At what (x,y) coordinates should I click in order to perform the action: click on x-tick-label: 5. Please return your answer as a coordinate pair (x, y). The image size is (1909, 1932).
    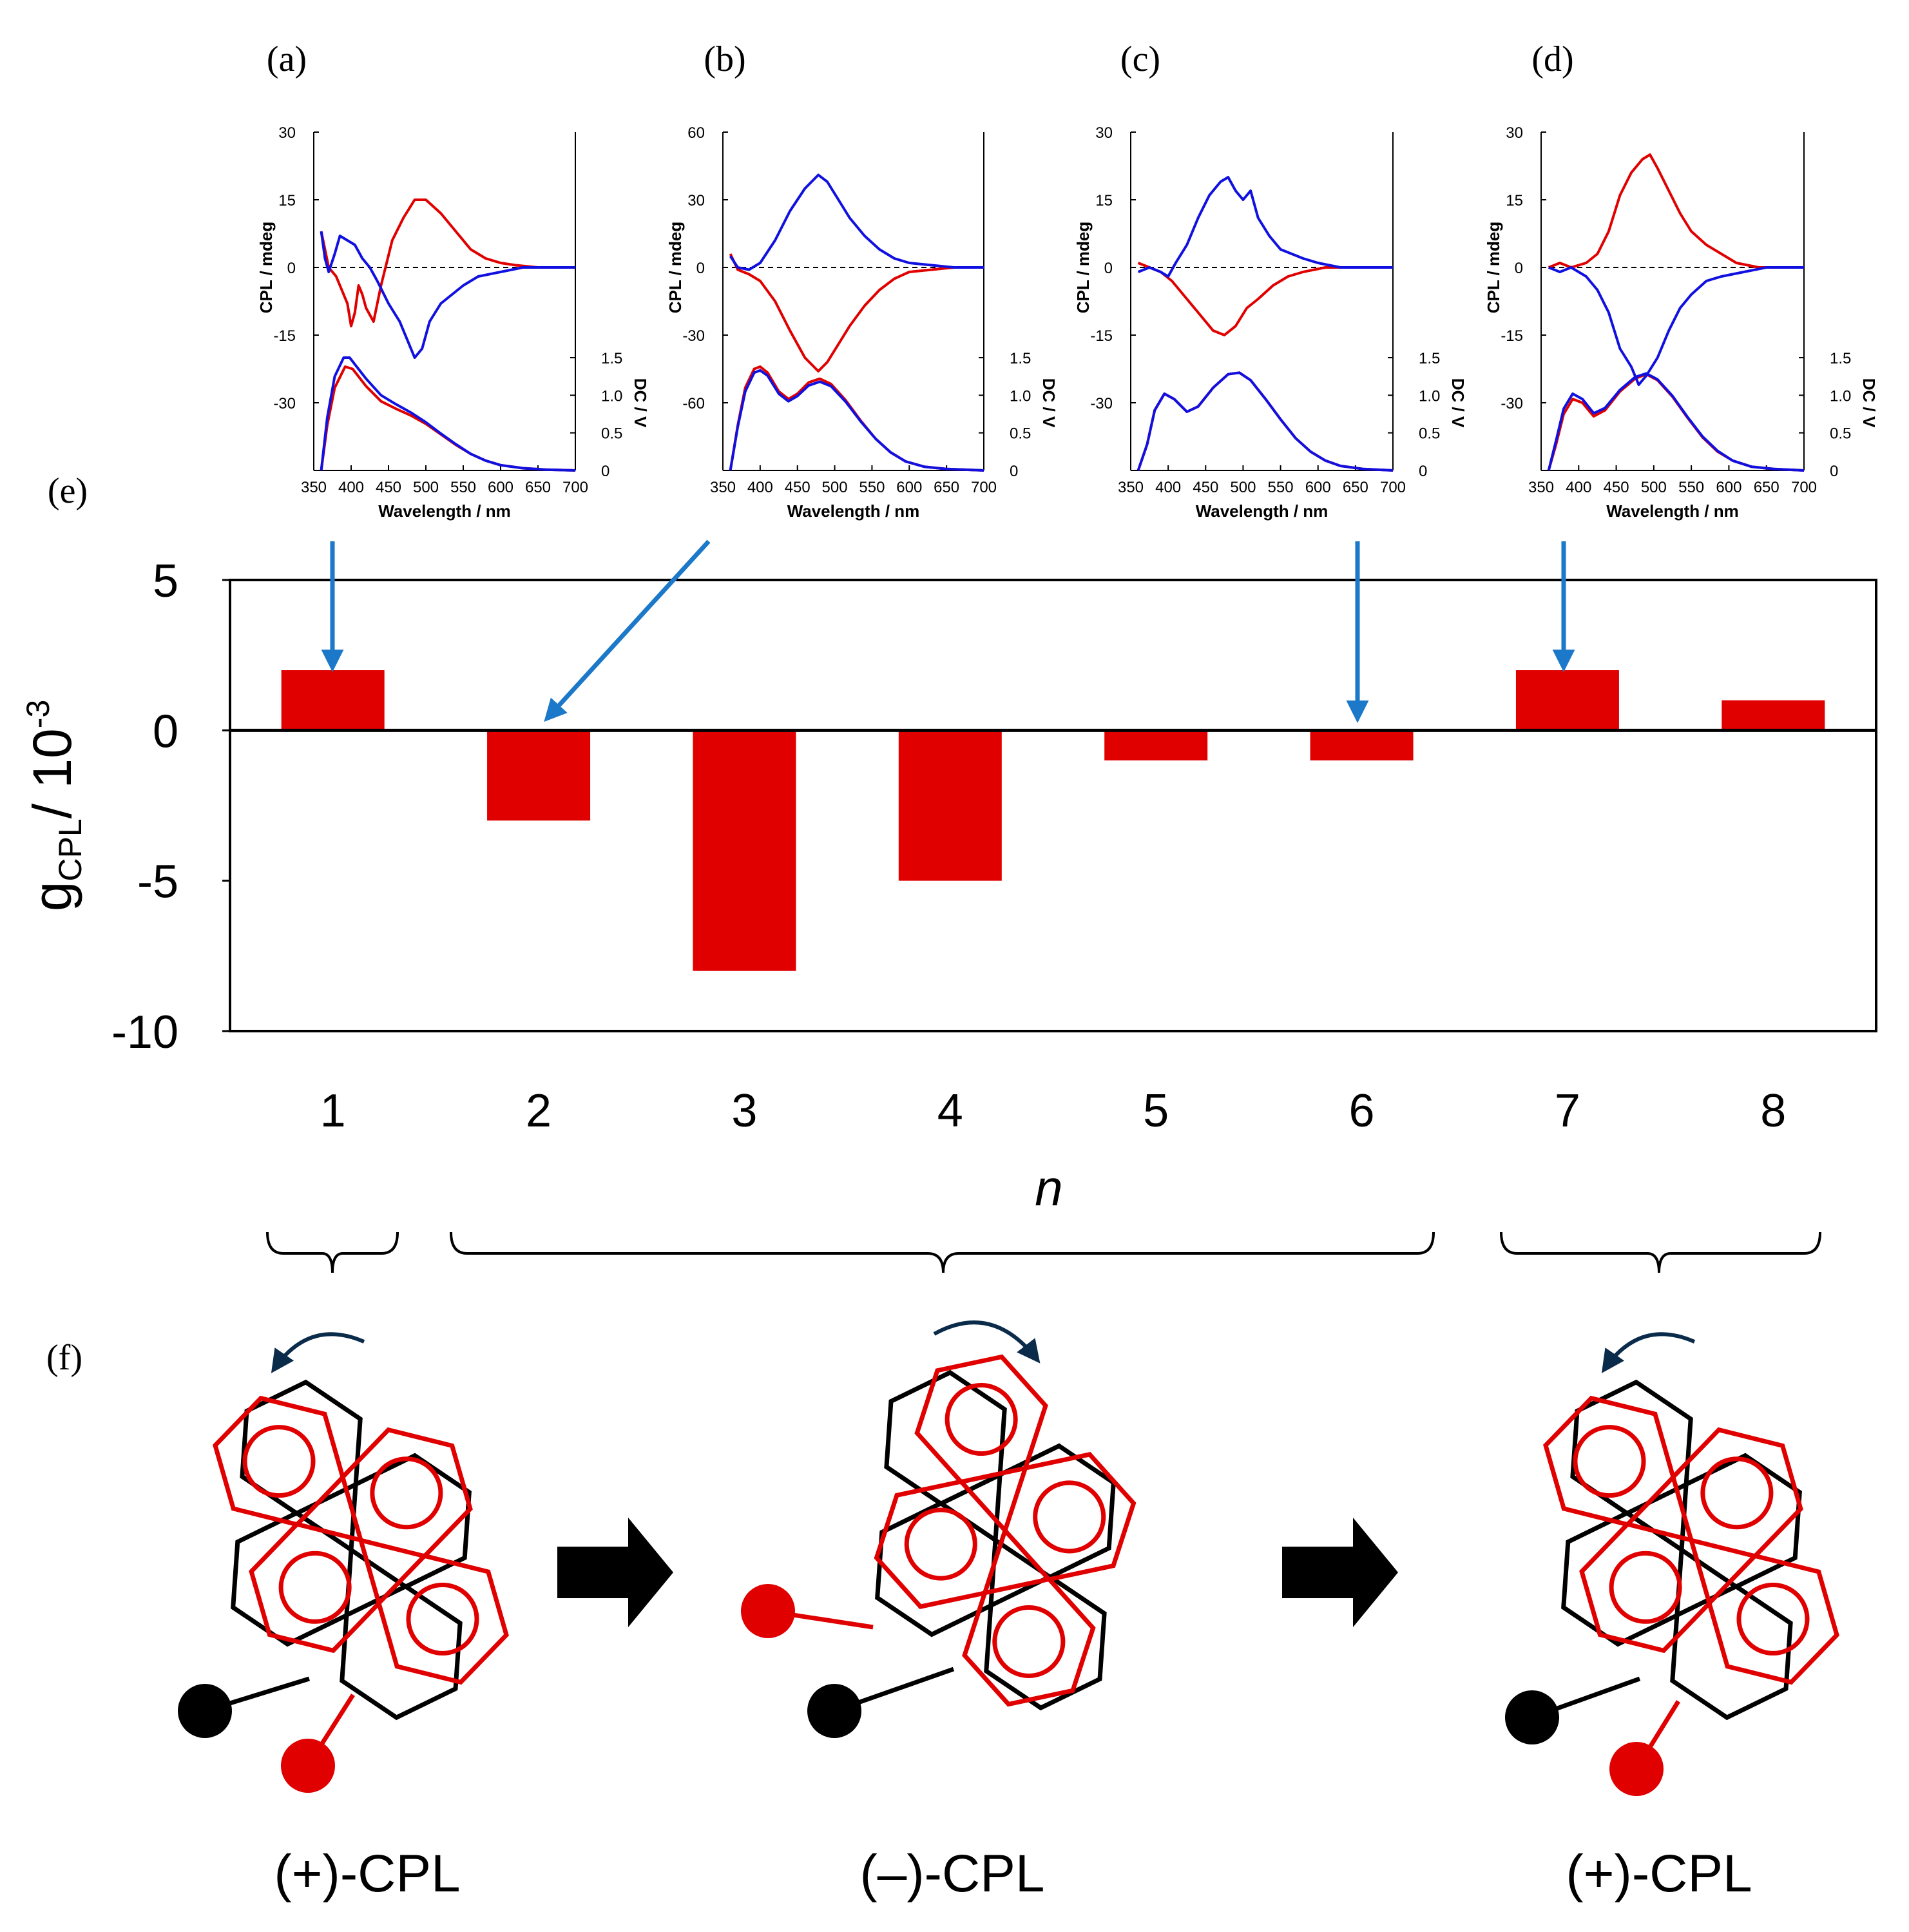
    Looking at the image, I should click on (1156, 1111).